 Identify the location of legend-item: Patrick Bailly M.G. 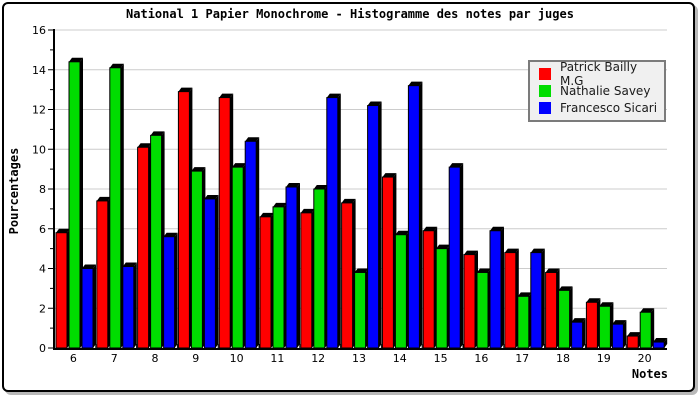
(597, 74).